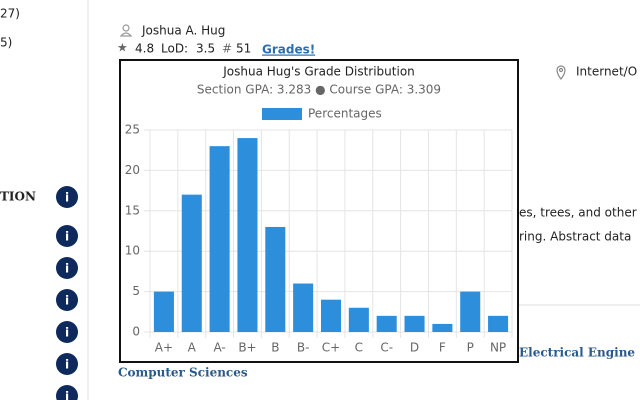 The image size is (640, 400). I want to click on x-tick-label: D, so click(414, 348).